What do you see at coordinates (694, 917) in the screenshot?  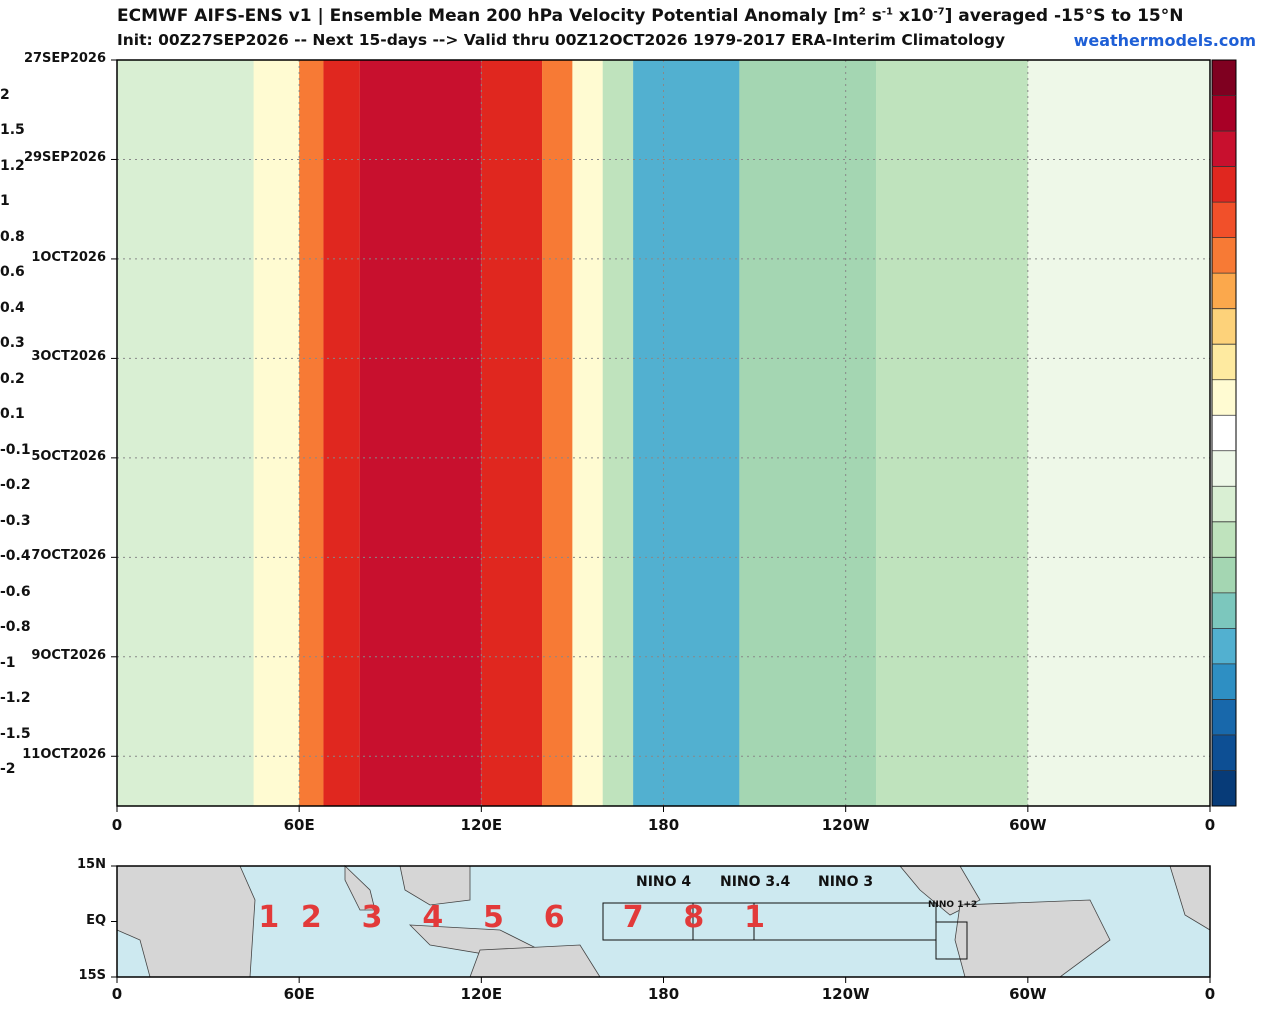 I see `phase-region-7: 8` at bounding box center [694, 917].